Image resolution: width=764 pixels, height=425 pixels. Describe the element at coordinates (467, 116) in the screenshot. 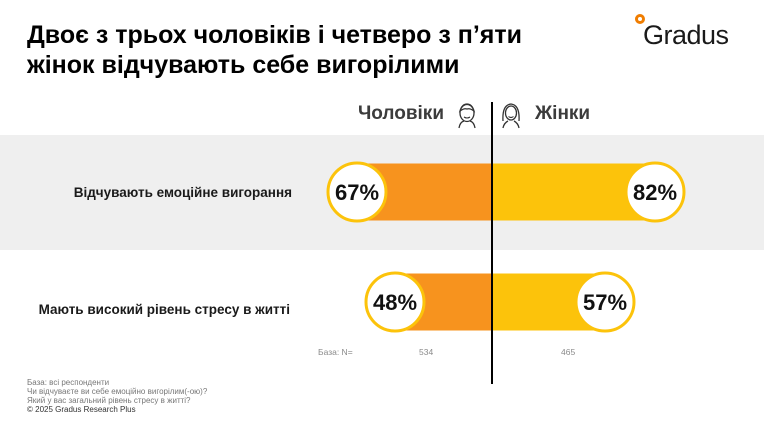

I see `man-face-icon` at that location.